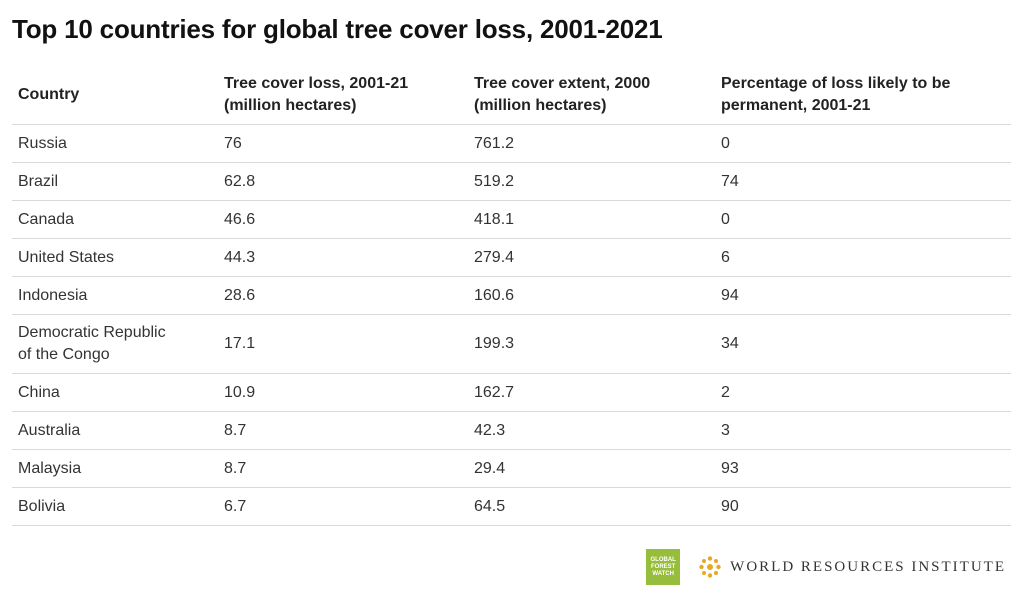 The height and width of the screenshot is (602, 1024). Describe the element at coordinates (115, 95) in the screenshot. I see `column-header-country: Country` at that location.